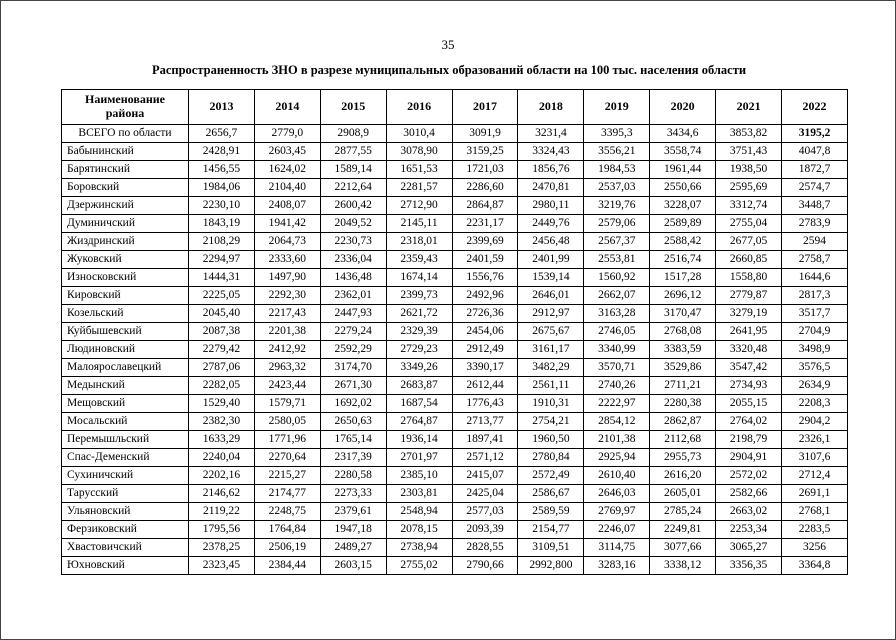  I want to click on value-cell: 2656,7, so click(221, 133).